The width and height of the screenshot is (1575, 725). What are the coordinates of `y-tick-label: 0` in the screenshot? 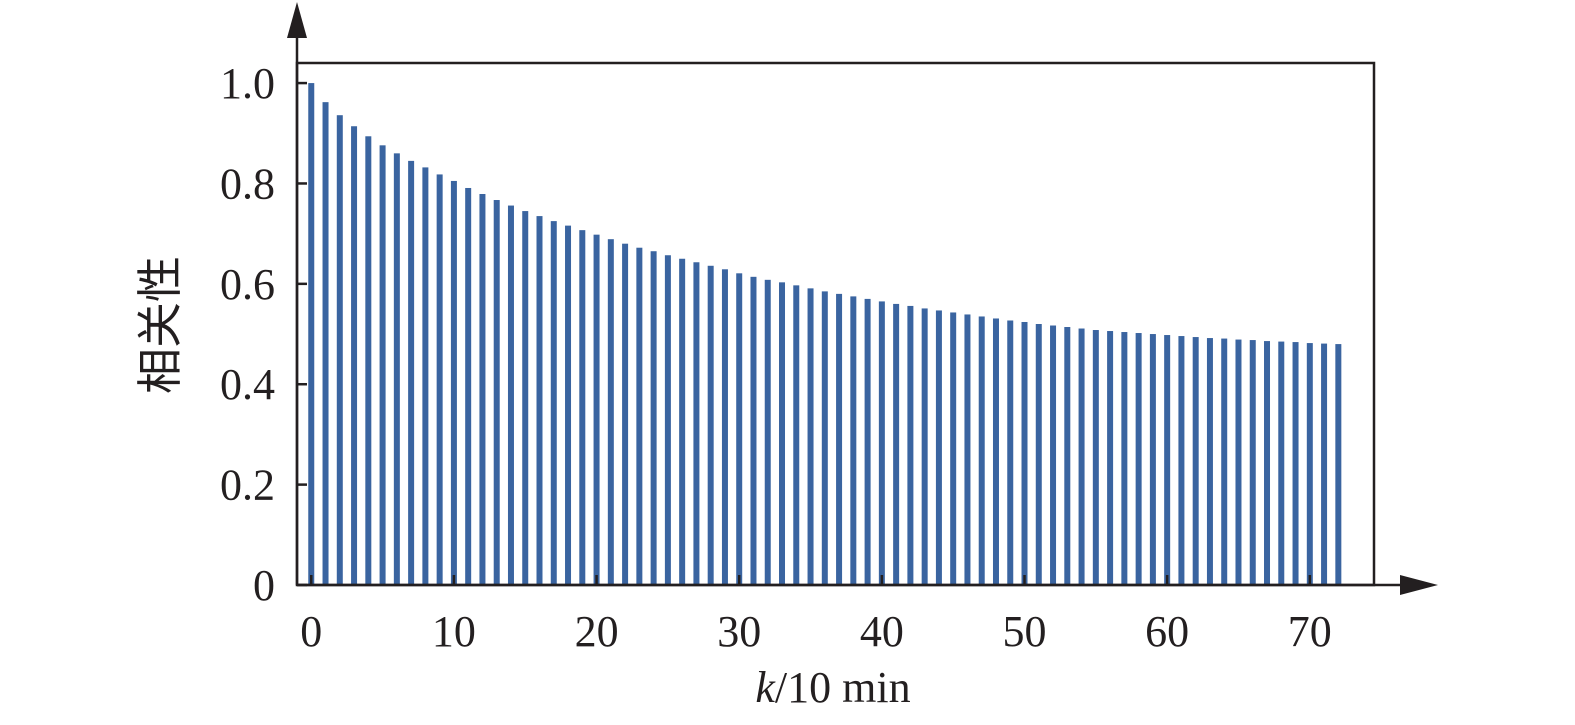 It's located at (264, 585).